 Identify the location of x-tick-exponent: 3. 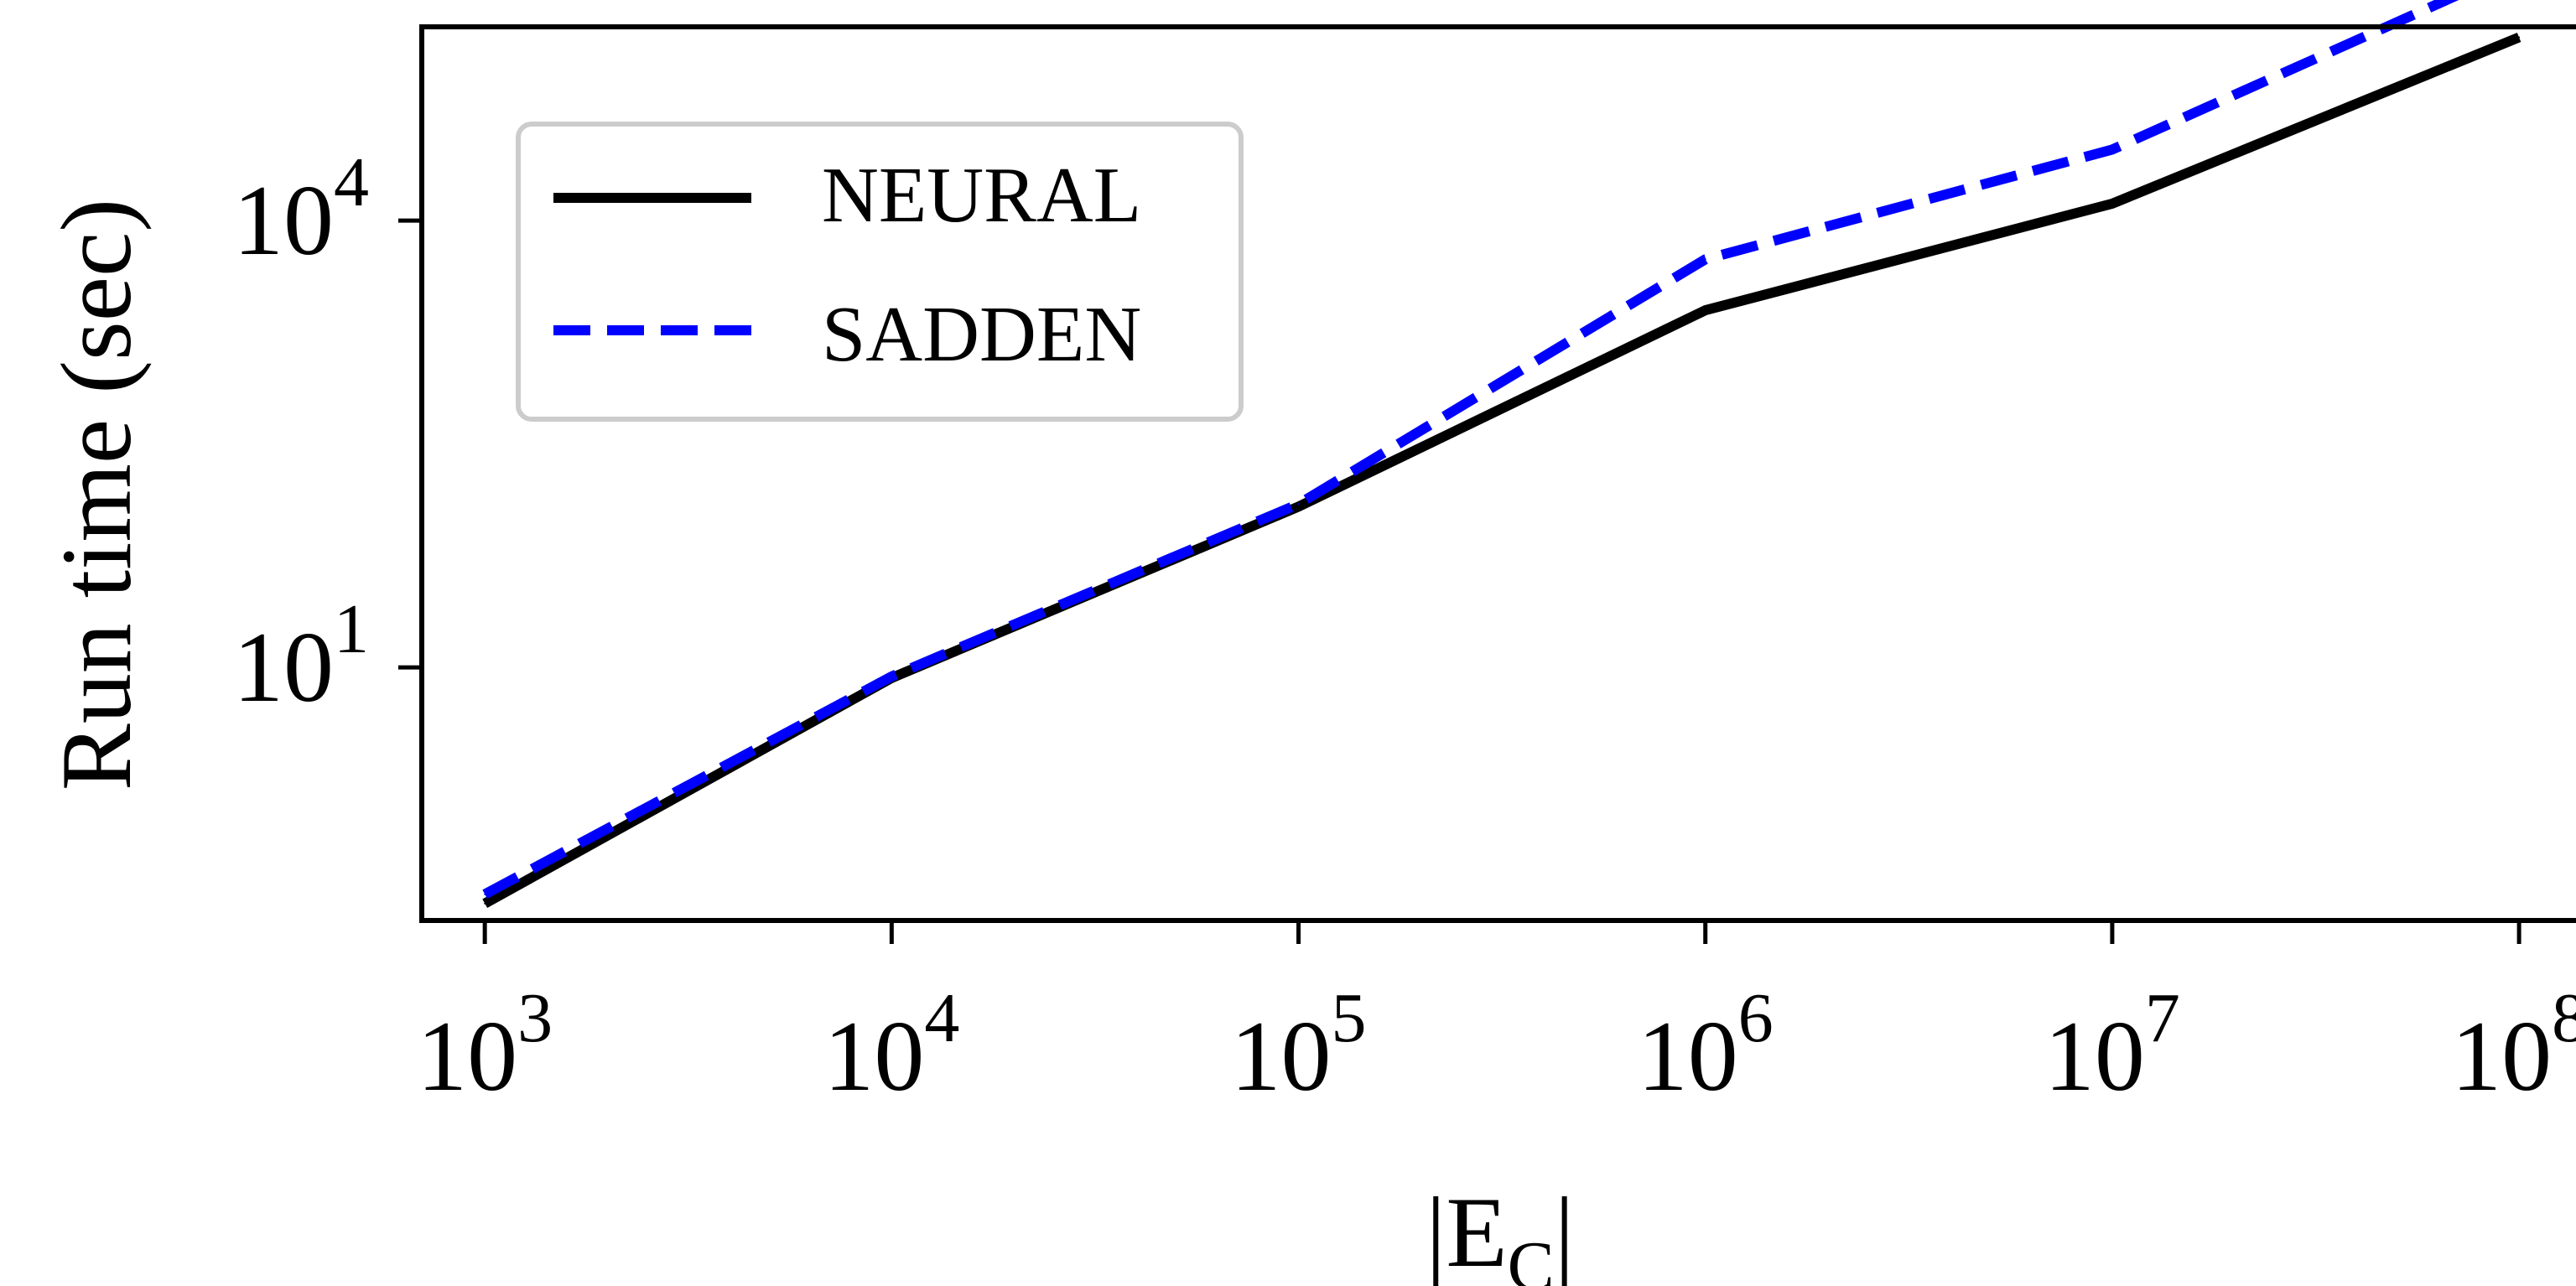
(535, 1018).